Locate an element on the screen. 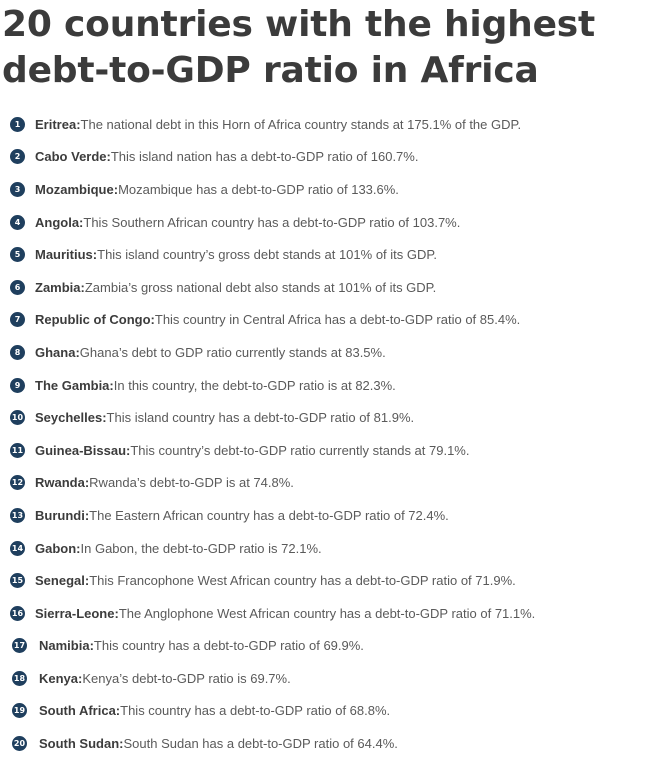 The image size is (650, 765). number-badge: 12 is located at coordinates (17, 483).